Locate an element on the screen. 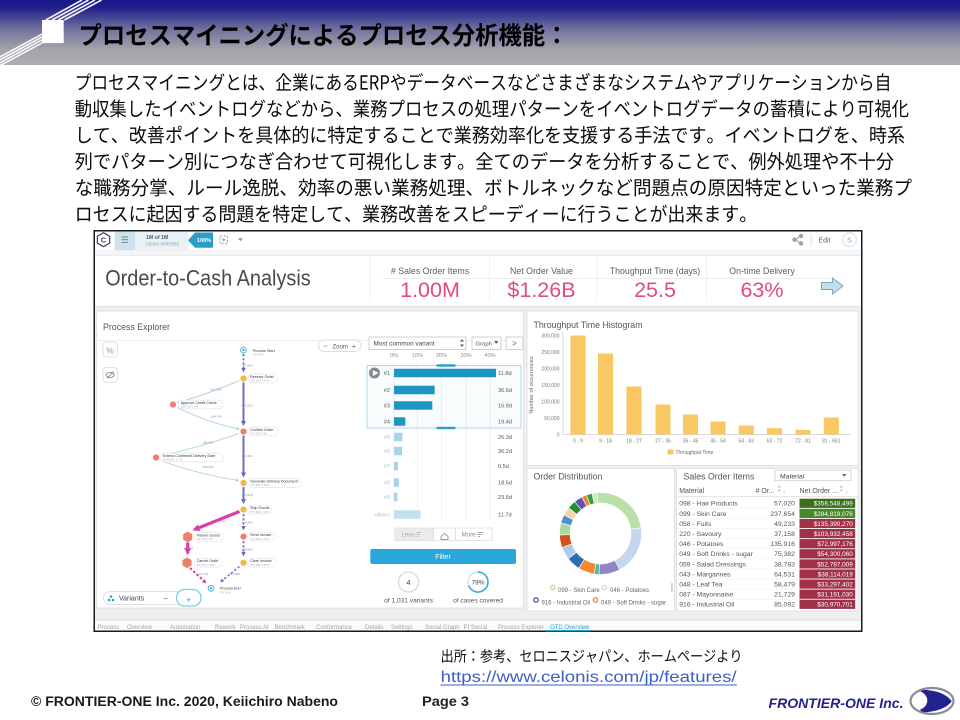  svg-text: 11.8d is located at coordinates (505, 374).